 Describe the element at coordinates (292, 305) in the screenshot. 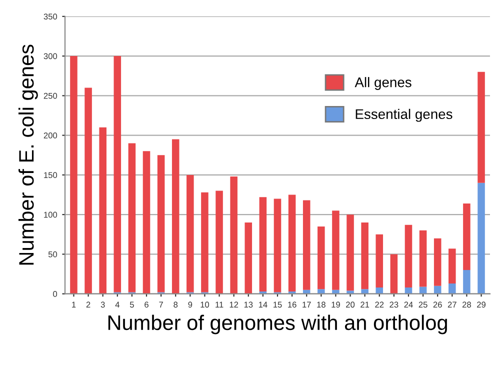

I see `x-tick-label: 16` at that location.